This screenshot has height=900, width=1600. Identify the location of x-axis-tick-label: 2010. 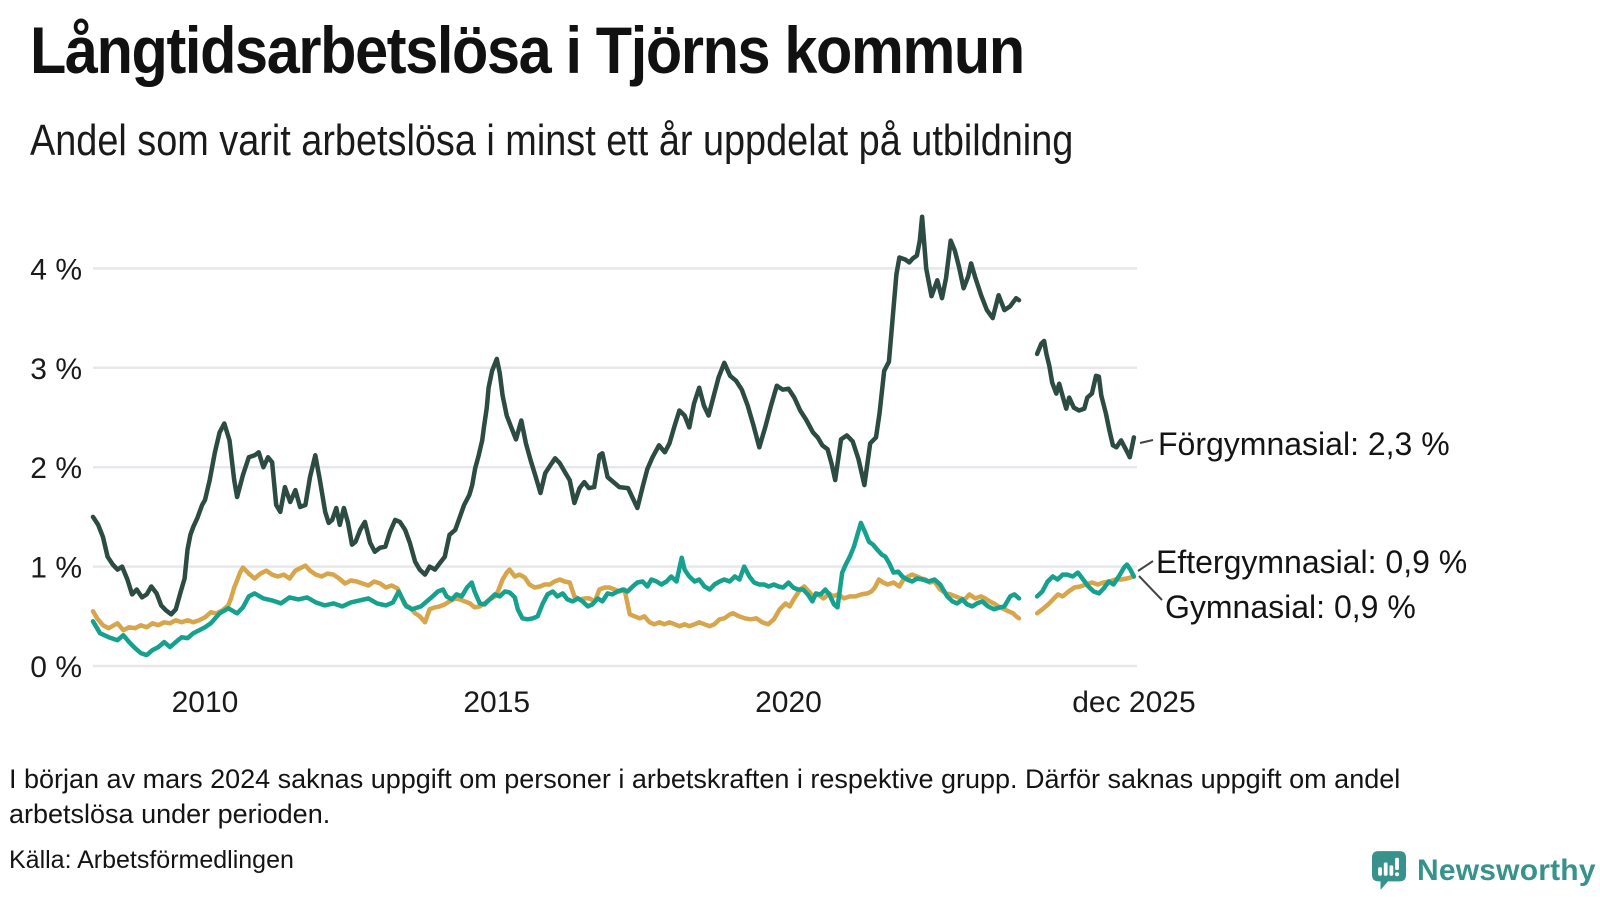
(205, 702).